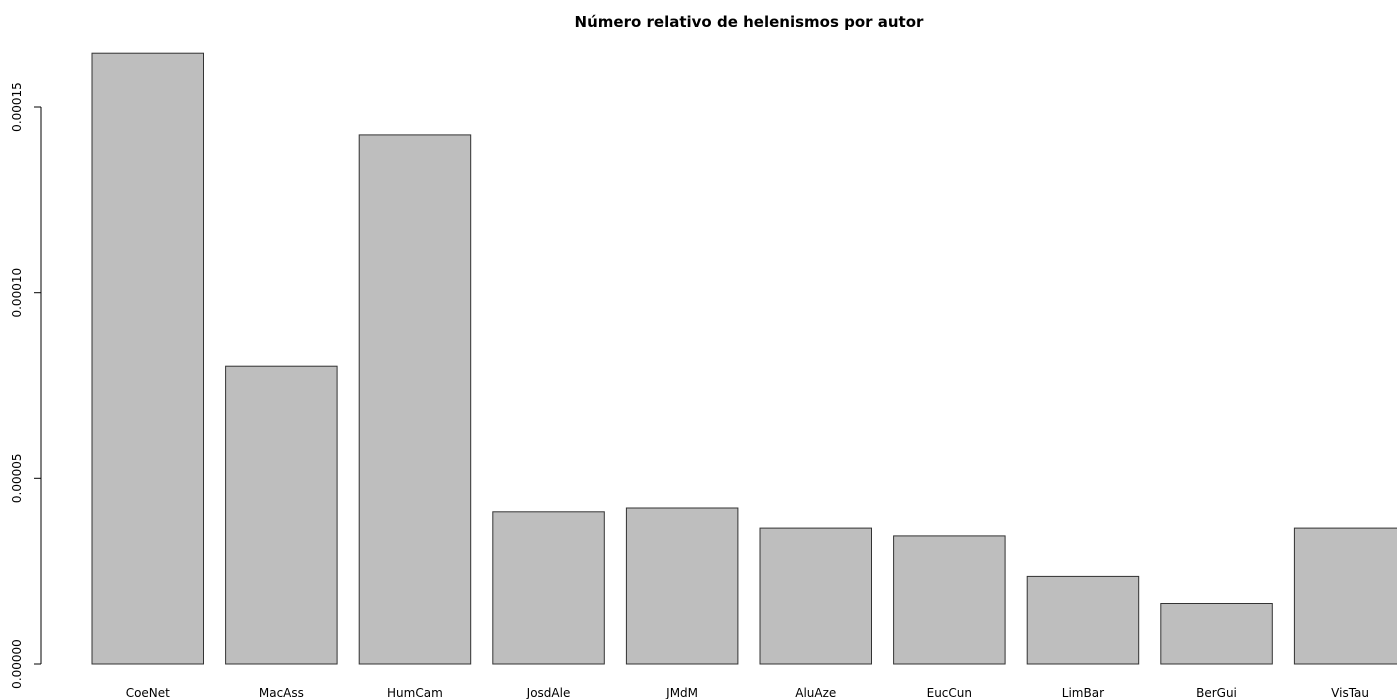 The width and height of the screenshot is (1397, 699). What do you see at coordinates (815, 692) in the screenshot?
I see `x-tick-label-aluaze: AluAze` at bounding box center [815, 692].